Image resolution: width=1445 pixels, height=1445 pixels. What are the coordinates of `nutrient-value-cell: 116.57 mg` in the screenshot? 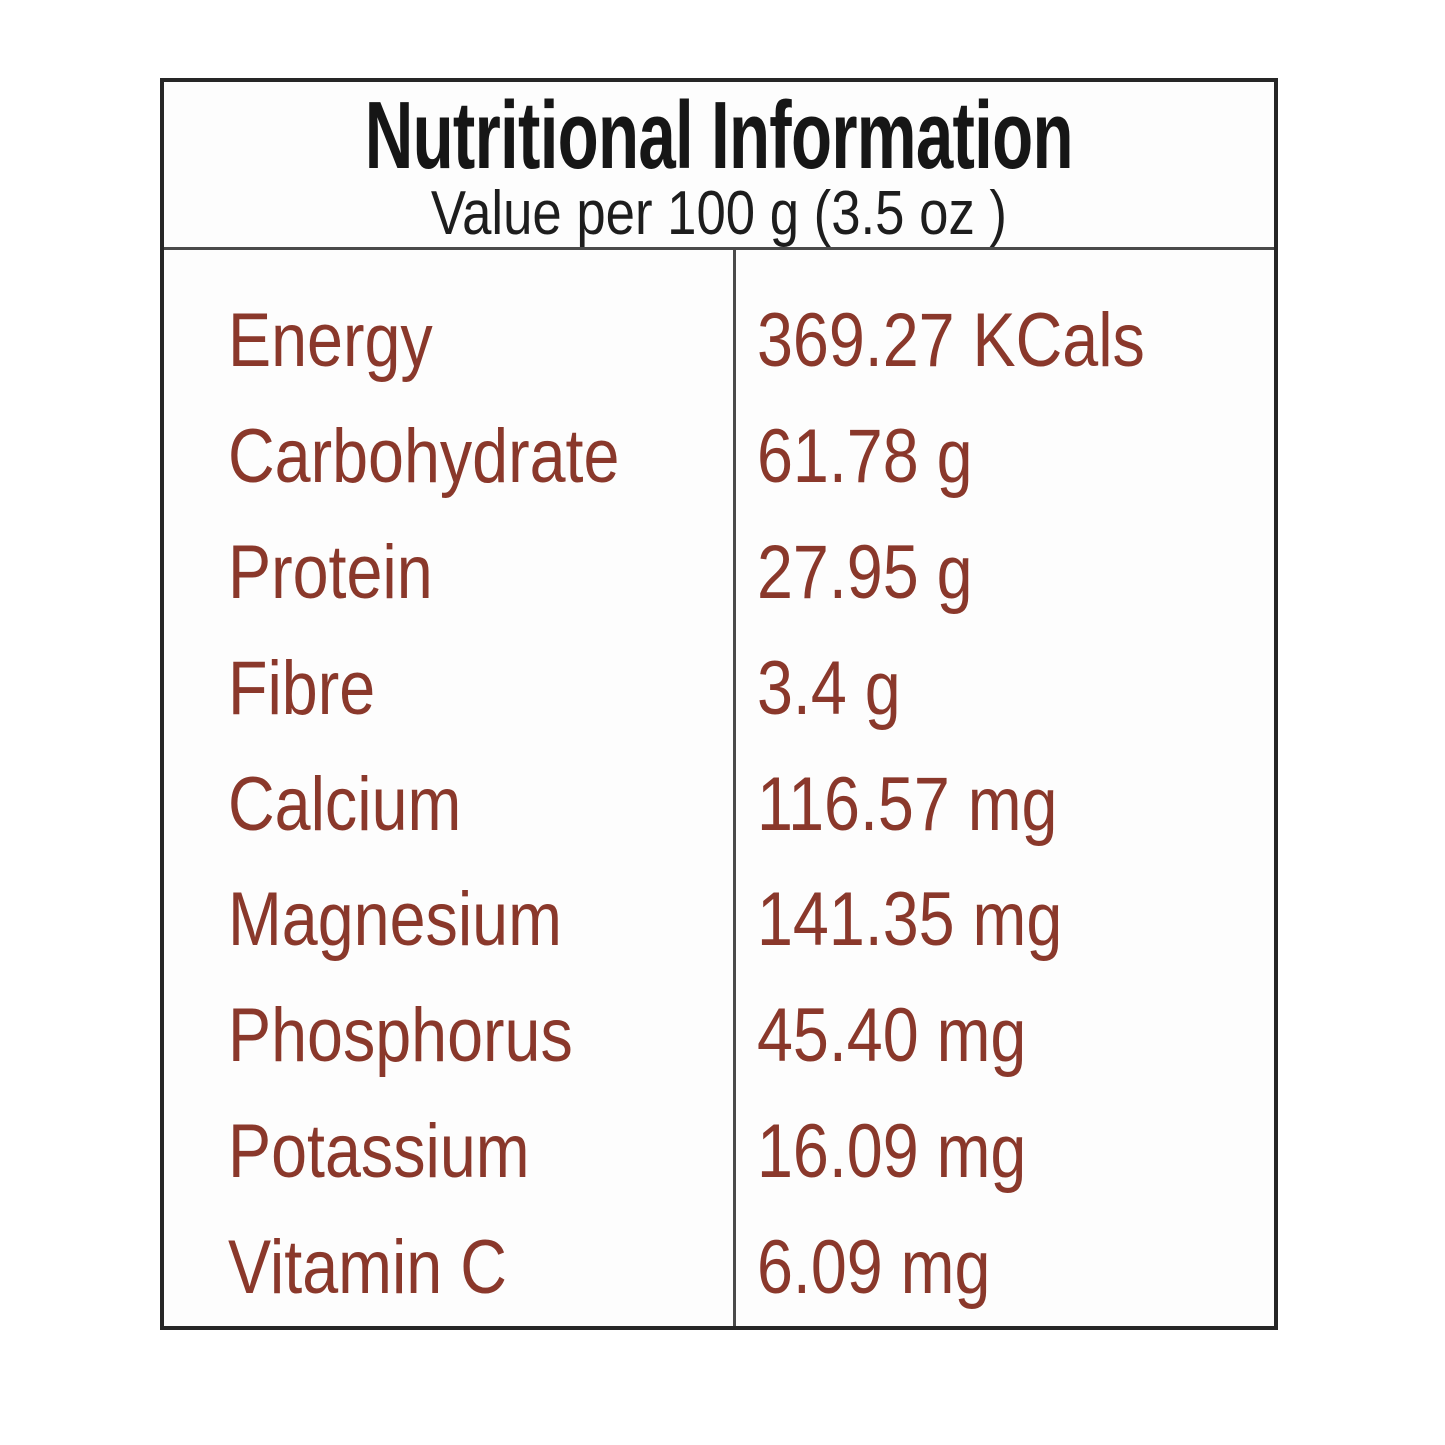 It's located at (1003, 804).